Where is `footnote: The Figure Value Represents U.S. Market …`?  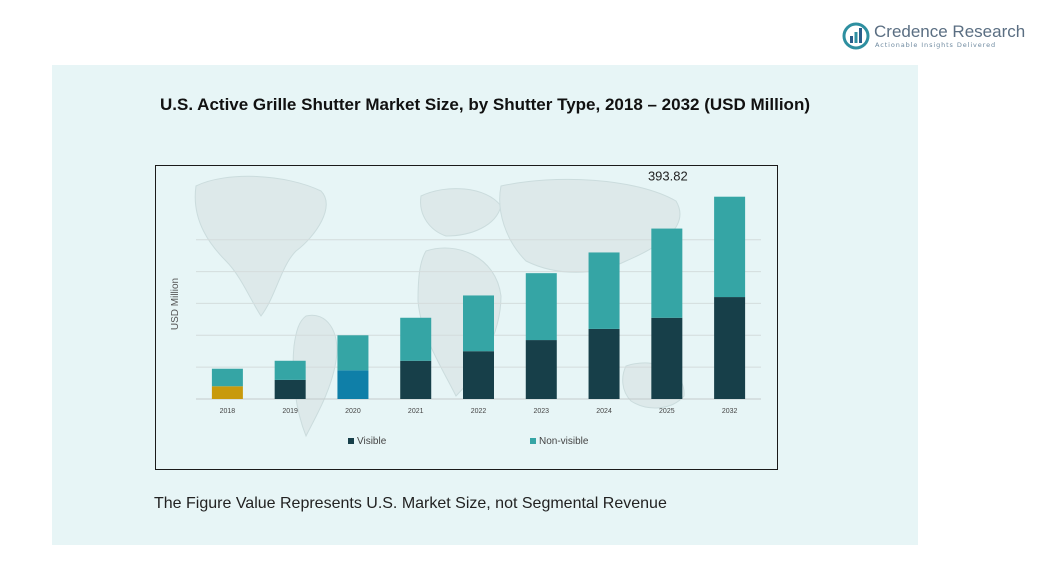
footnote: The Figure Value Represents U.S. Market … is located at coordinates (410, 503).